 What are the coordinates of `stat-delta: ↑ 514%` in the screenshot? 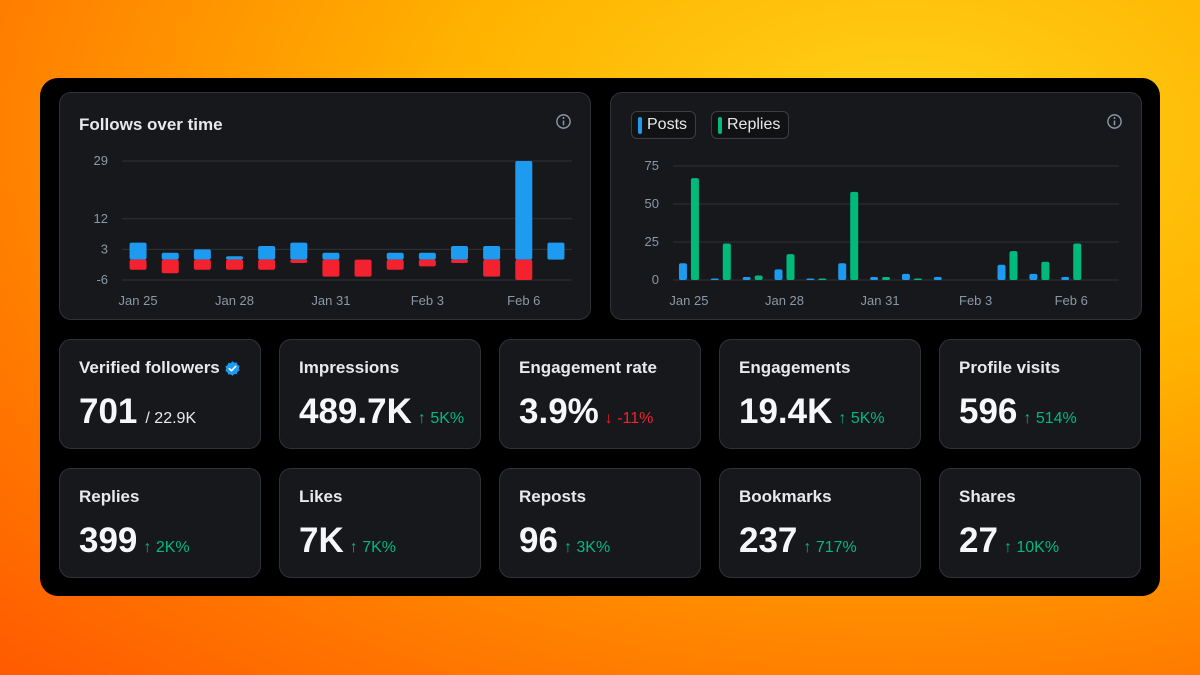 It's located at (1050, 418).